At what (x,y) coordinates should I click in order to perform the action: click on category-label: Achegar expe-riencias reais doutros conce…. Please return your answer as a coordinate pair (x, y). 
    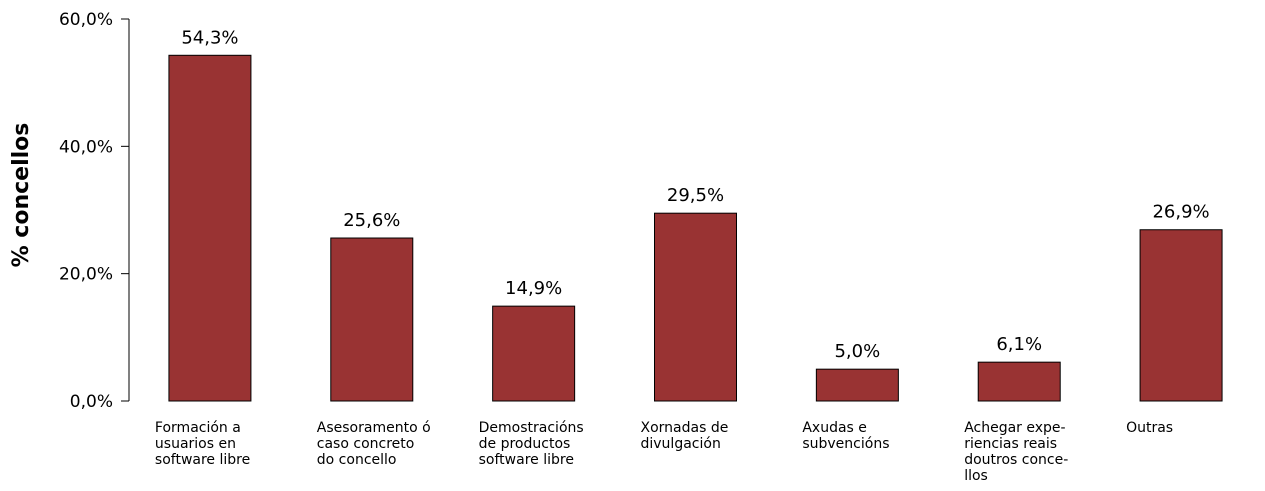
    Looking at the image, I should click on (1016, 452).